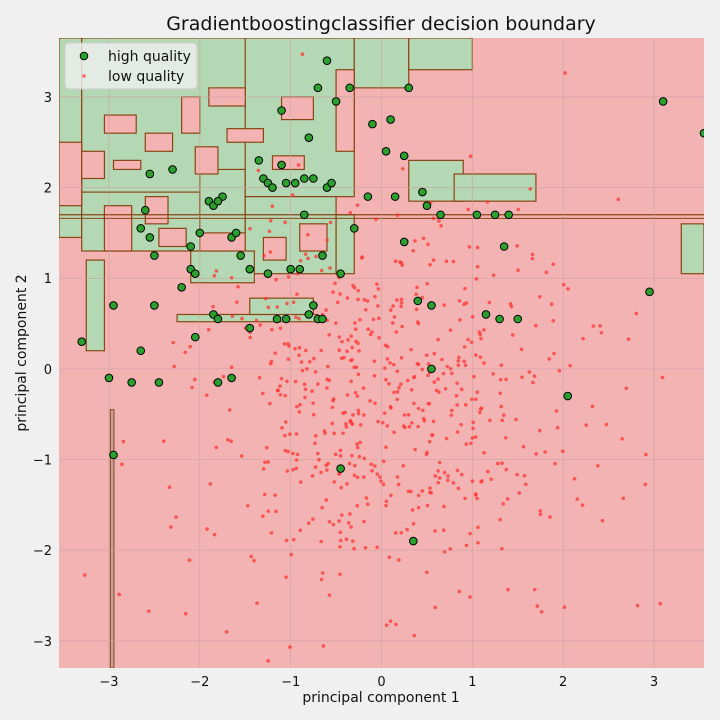 The height and width of the screenshot is (720, 720). I want to click on legend-low-label: low quality, so click(146, 77).